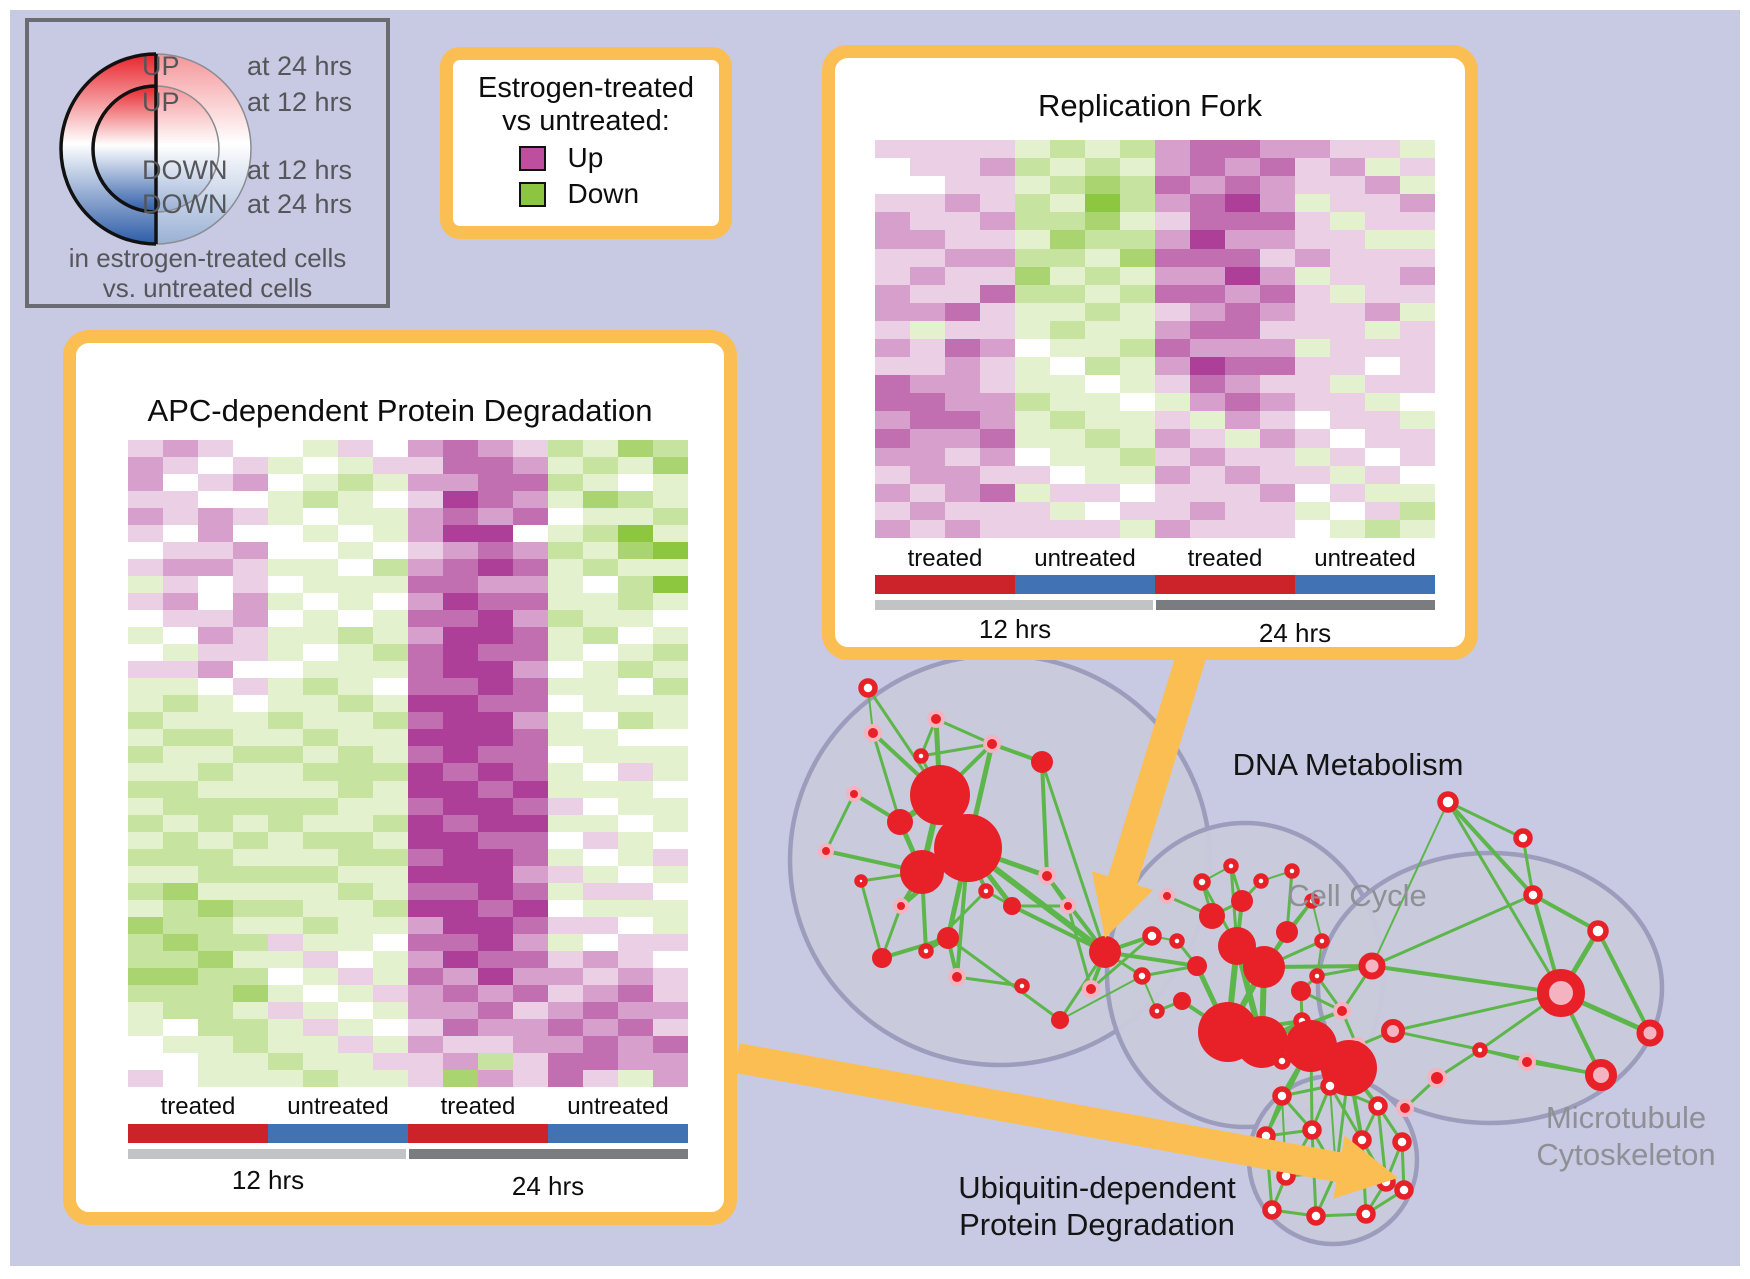  I want to click on concentric-circles-icon, so click(155, 149).